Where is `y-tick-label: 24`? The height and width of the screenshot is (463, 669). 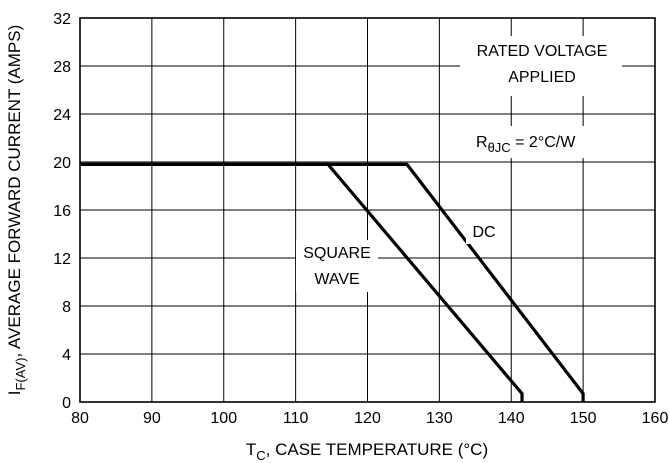
y-tick-label: 24 is located at coordinates (62, 115).